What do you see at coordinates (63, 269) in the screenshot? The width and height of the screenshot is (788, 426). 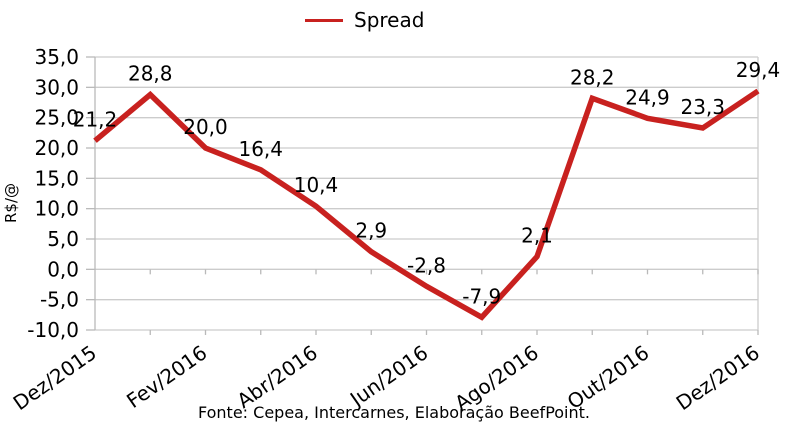 I see `y-tick-label: 0,0` at bounding box center [63, 269].